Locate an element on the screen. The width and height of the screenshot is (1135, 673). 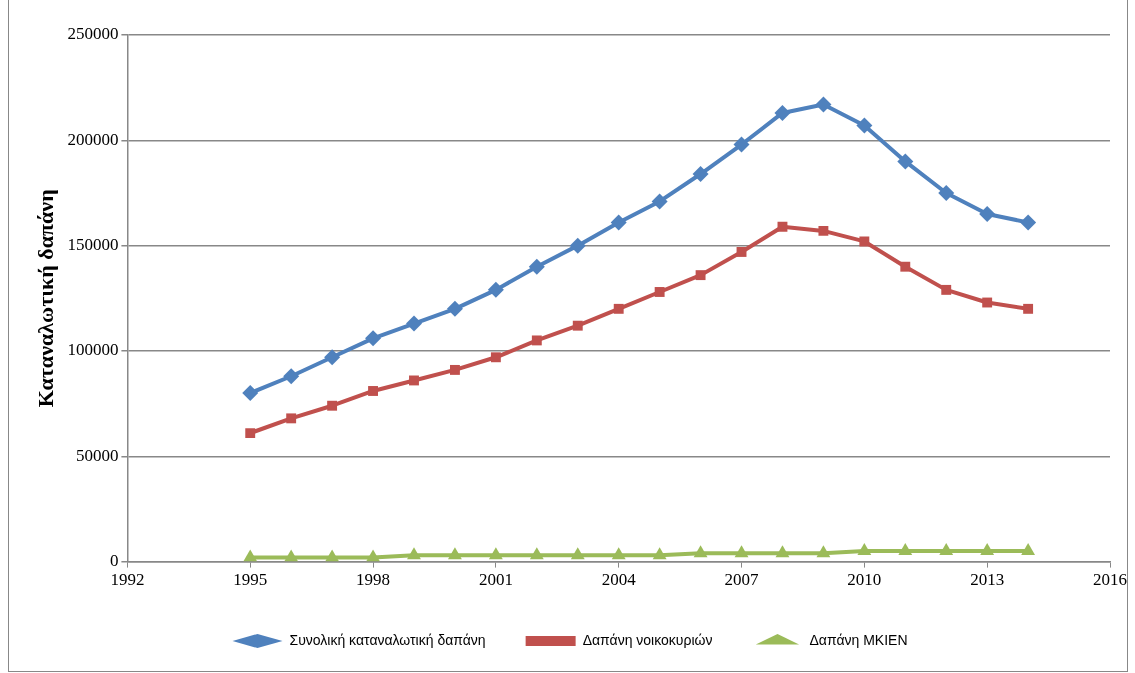
y-tick-label: 100000 is located at coordinates (93, 350).